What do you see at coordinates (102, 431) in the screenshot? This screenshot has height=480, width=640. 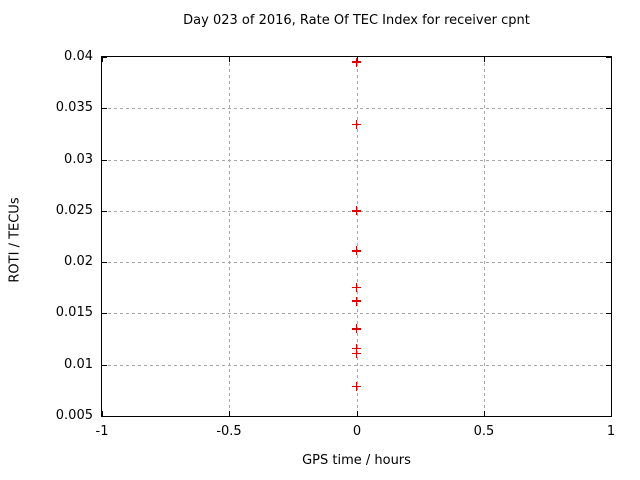 I see `x-tick-label: -1` at bounding box center [102, 431].